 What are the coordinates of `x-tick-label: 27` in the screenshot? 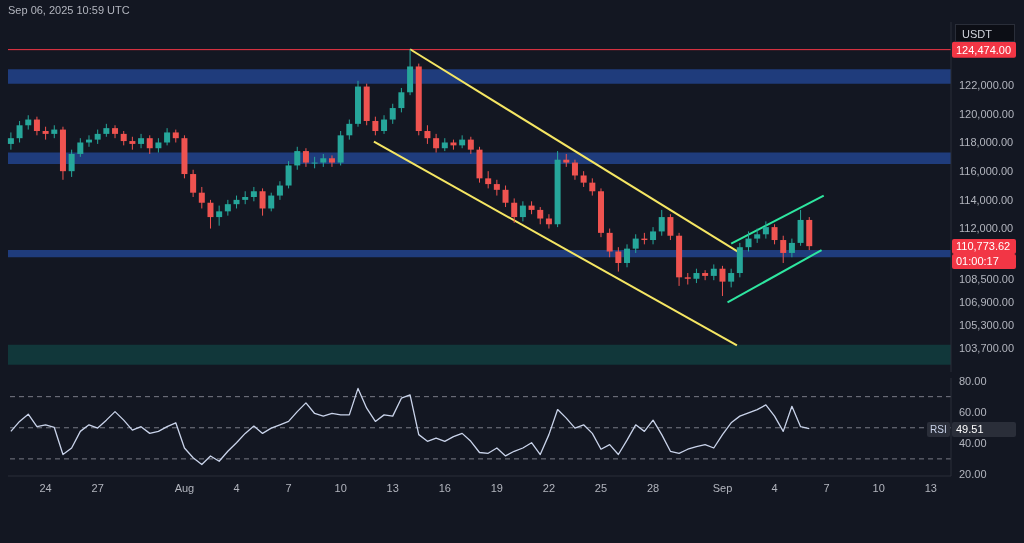 It's located at (97, 487).